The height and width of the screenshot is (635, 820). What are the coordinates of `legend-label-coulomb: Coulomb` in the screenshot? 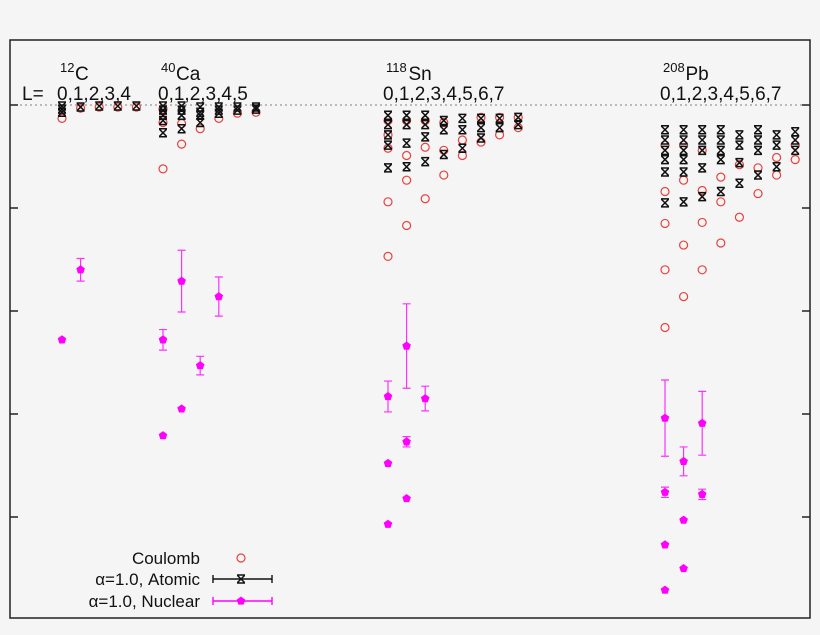 It's located at (166, 558).